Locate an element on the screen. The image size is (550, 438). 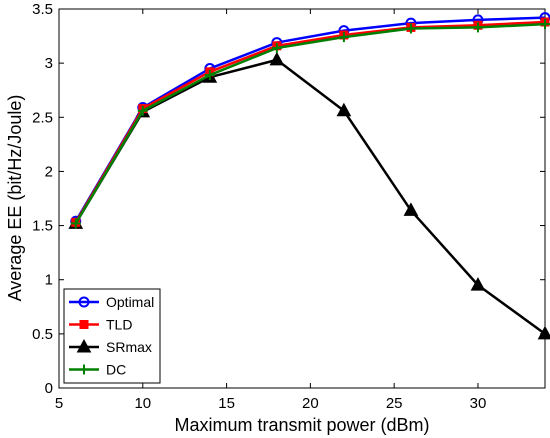
x-axis-label: Maximum transmit power (dBm) is located at coordinates (301, 425).